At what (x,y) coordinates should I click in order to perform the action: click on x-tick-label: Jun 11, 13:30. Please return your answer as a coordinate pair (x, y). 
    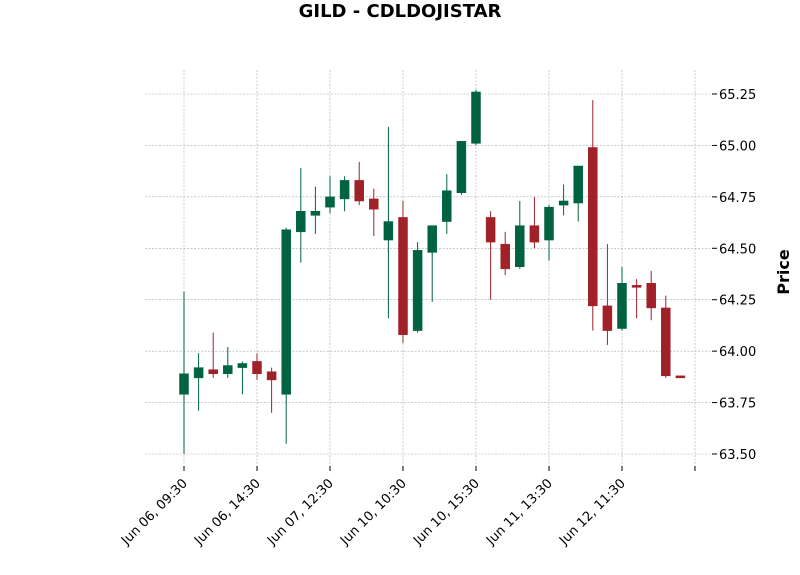
    Looking at the image, I should click on (519, 512).